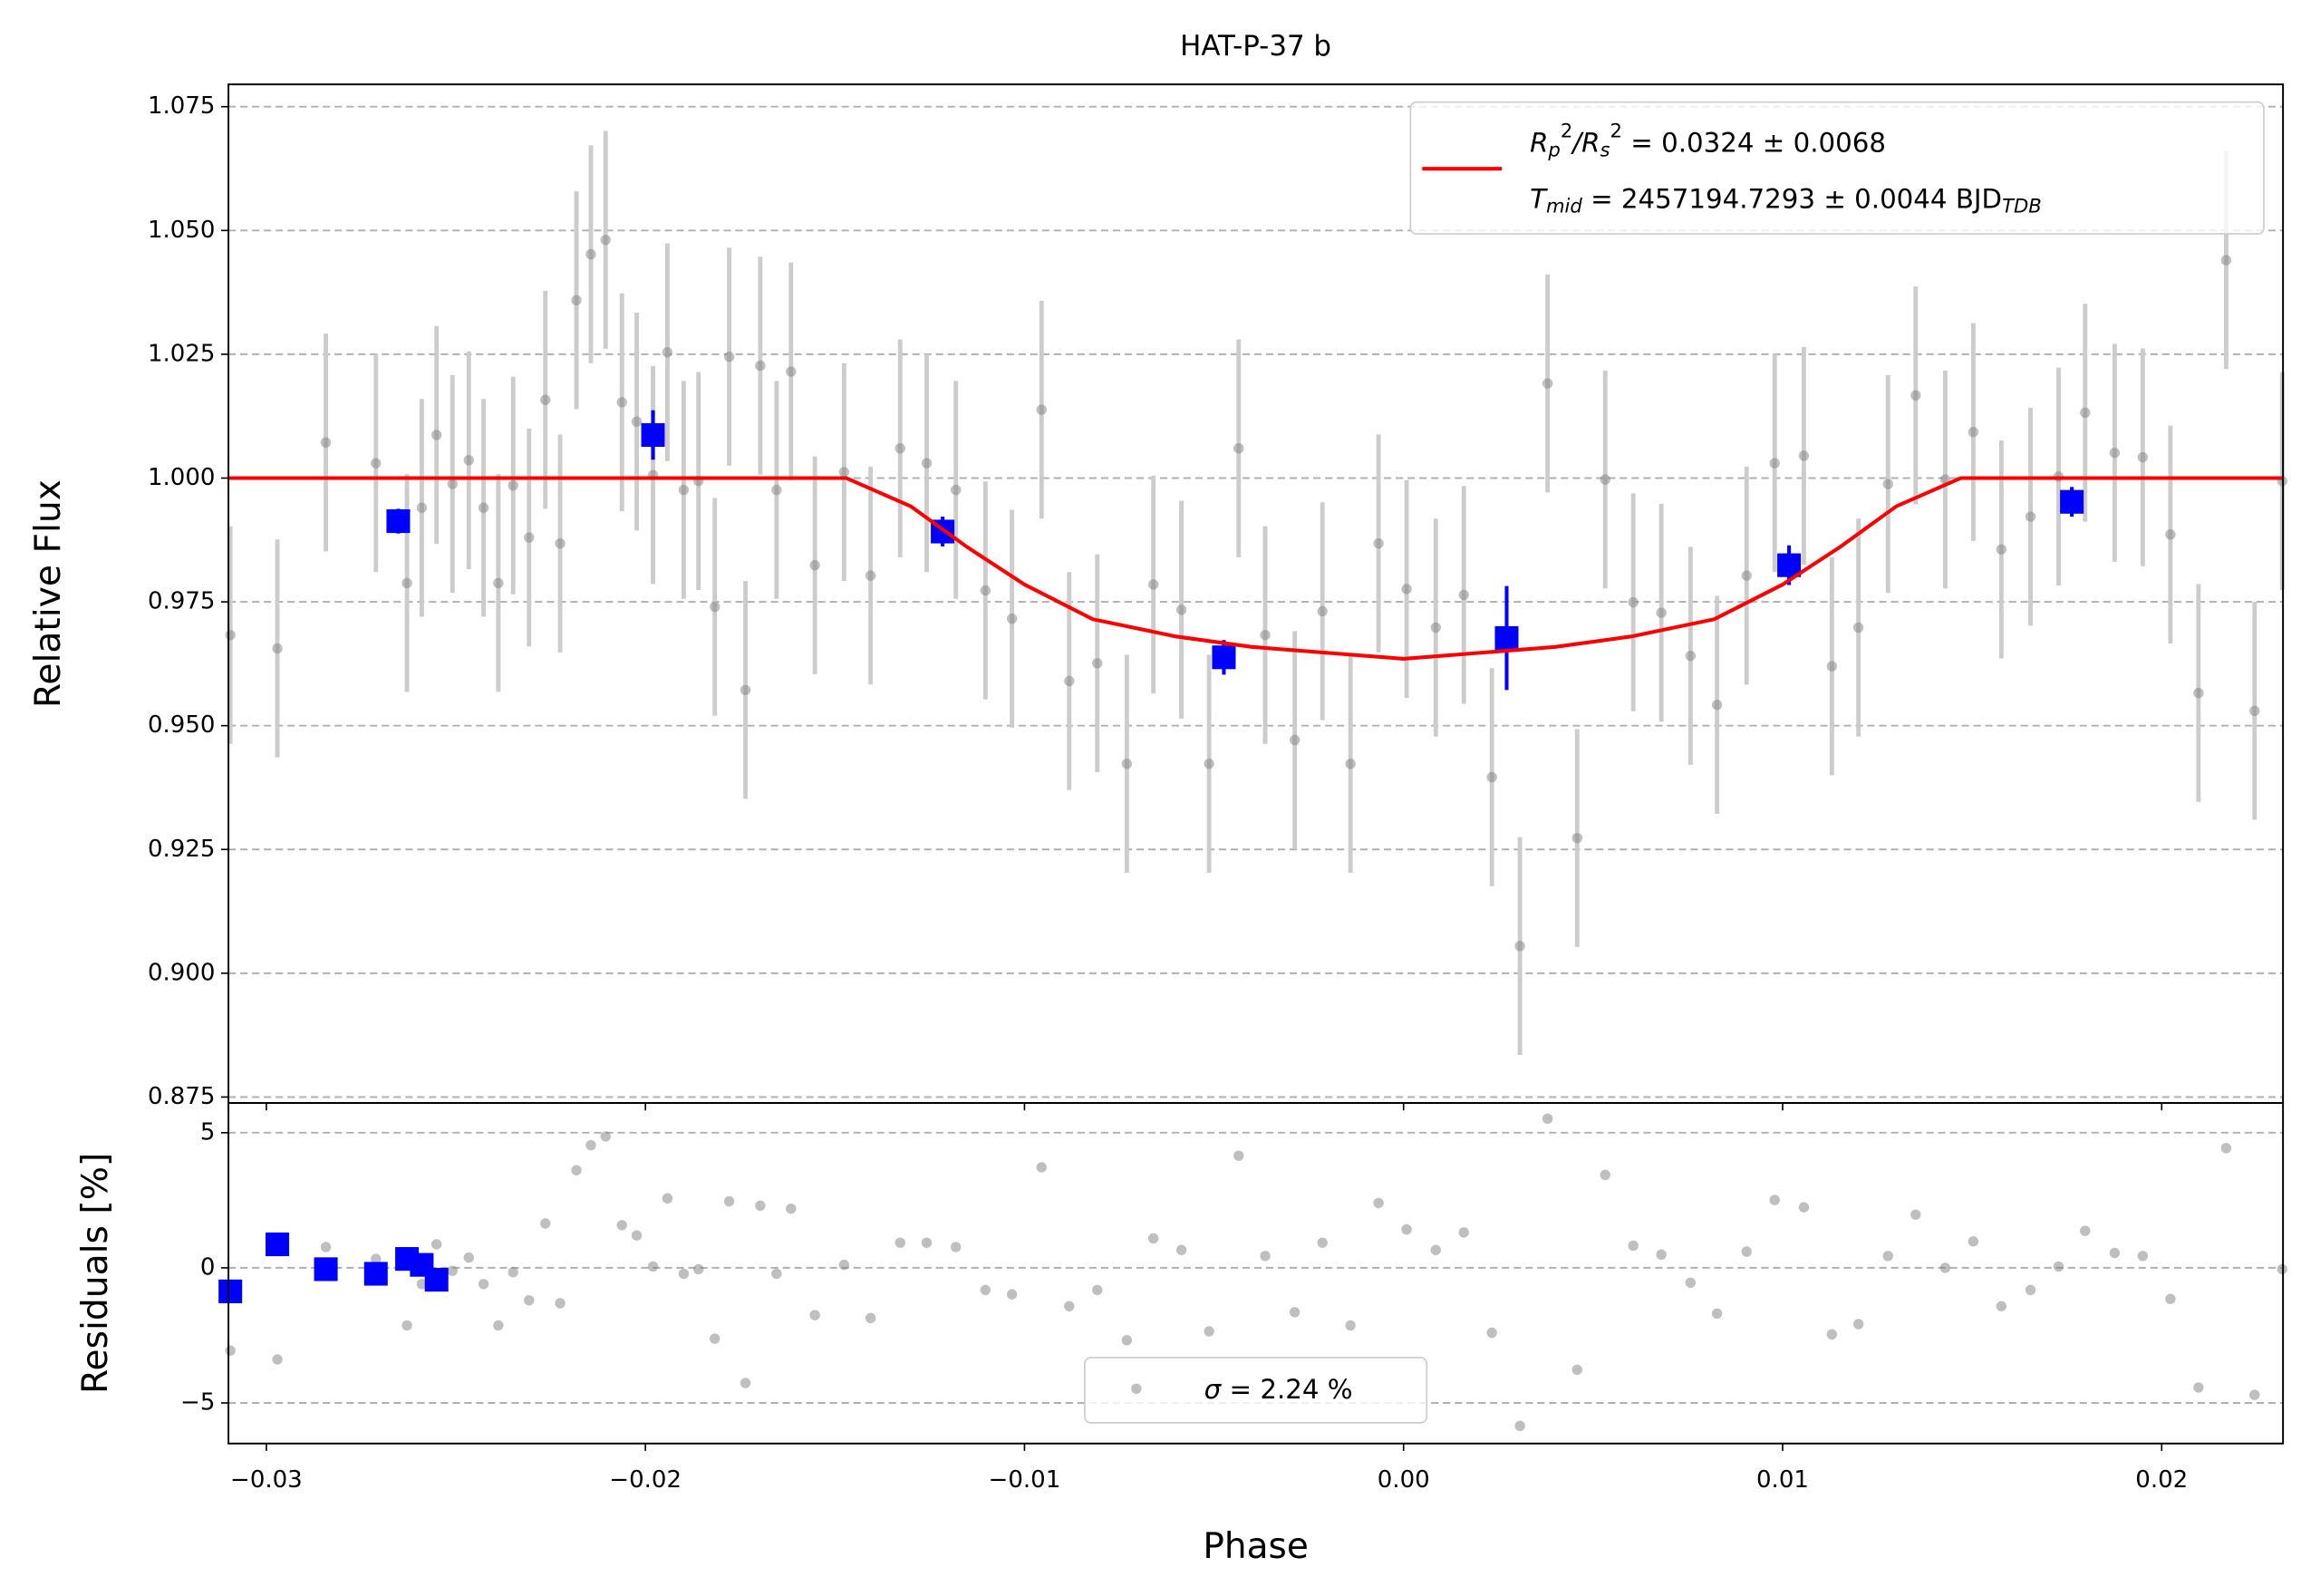 Image resolution: width=2311 pixels, height=1596 pixels. I want to click on legend-text-part: 2, so click(1616, 130).